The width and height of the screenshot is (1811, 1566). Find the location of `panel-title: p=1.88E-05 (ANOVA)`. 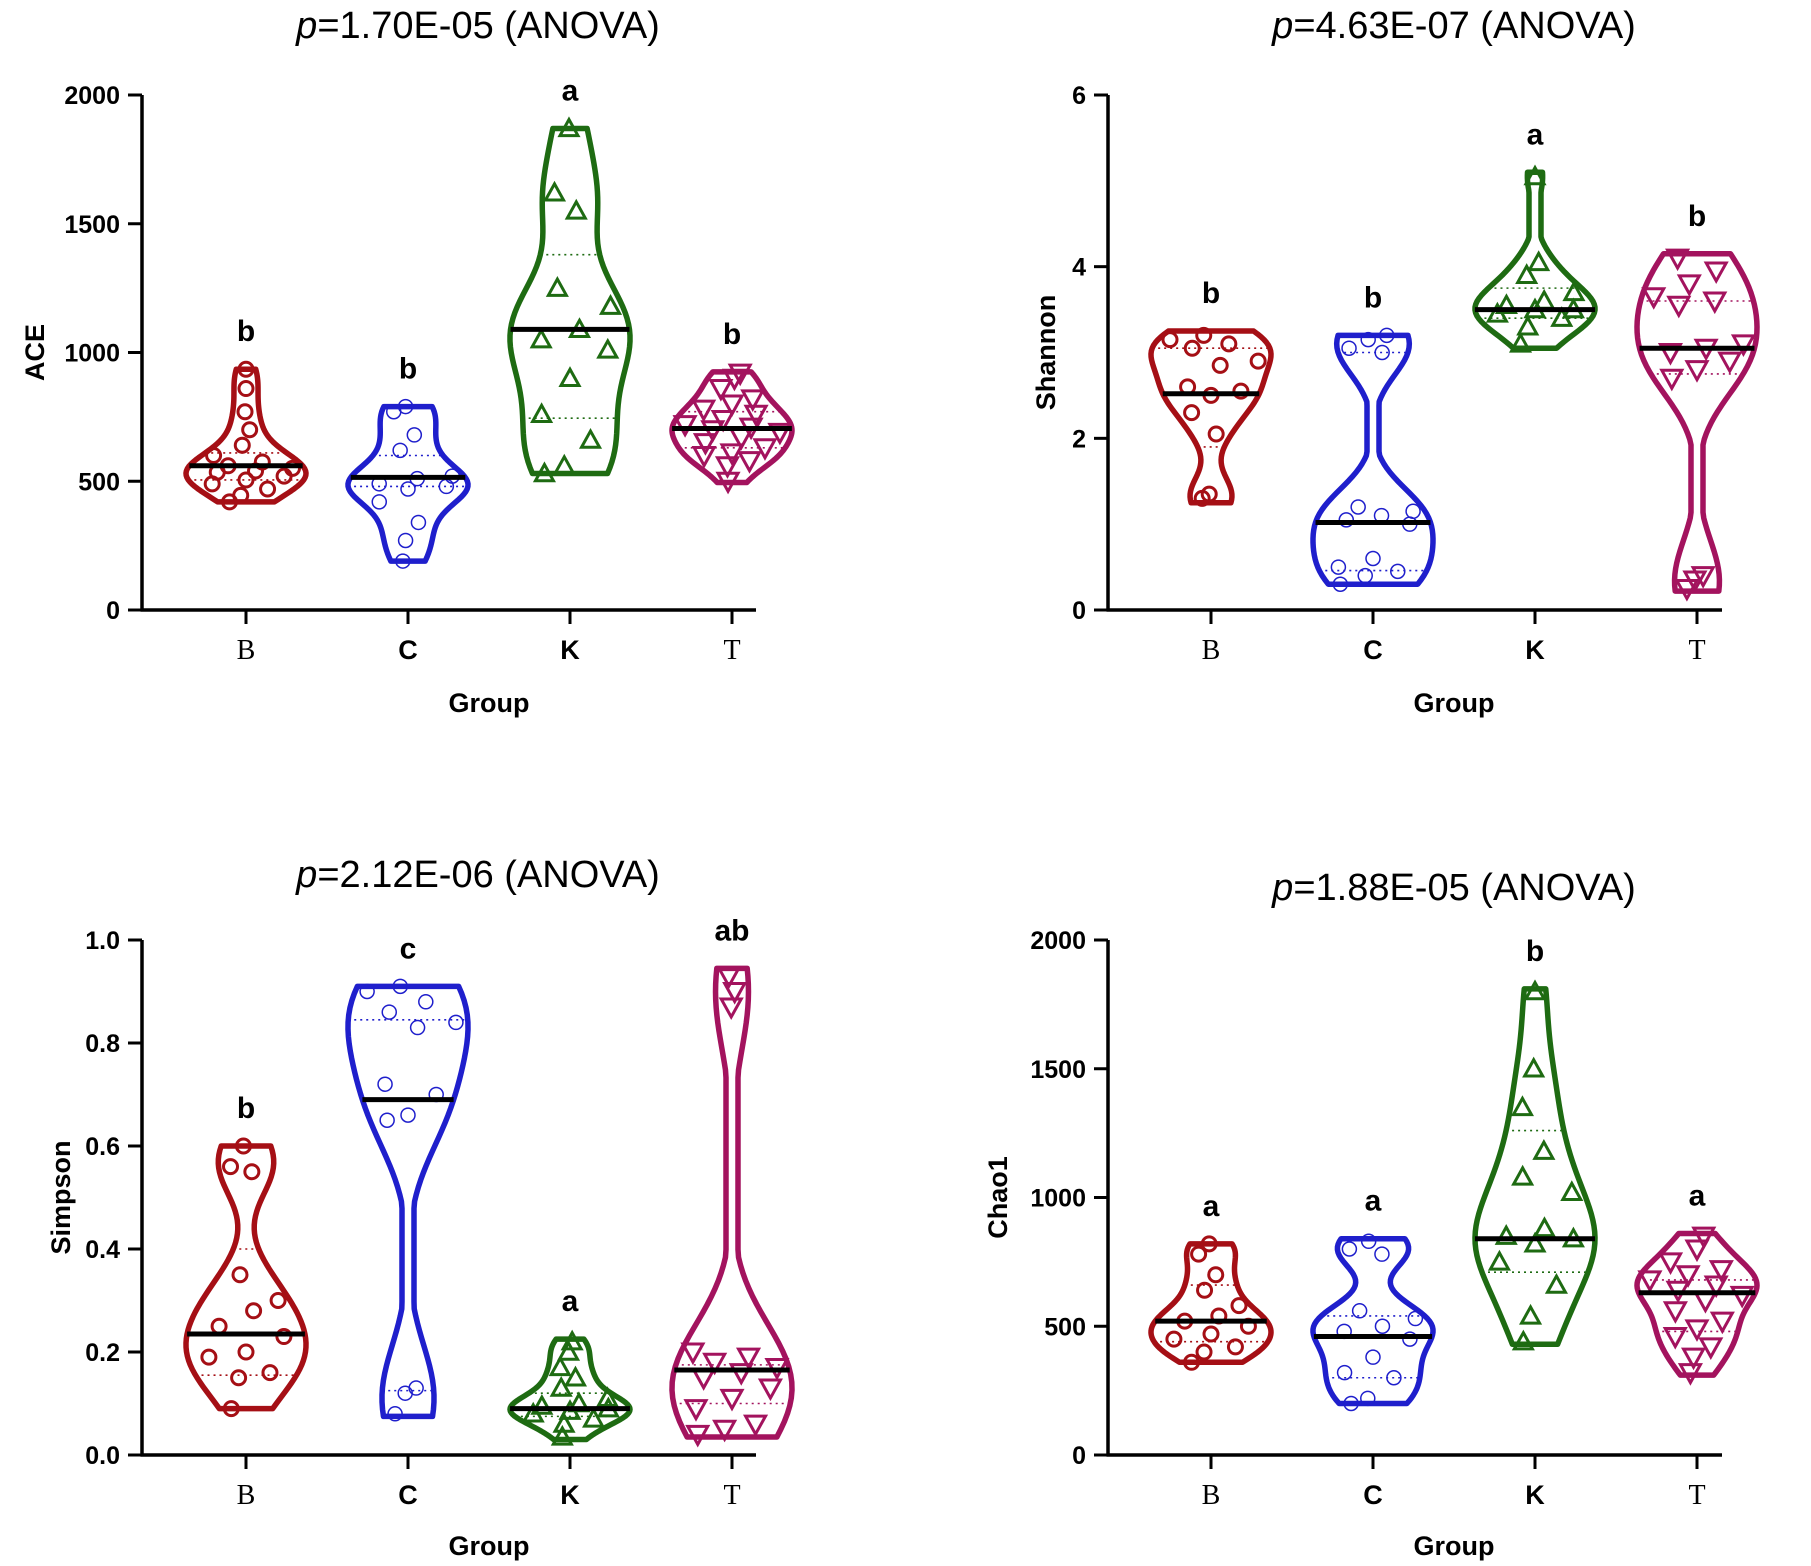

panel-title: p=1.88E-05 (ANOVA) is located at coordinates (1453, 888).